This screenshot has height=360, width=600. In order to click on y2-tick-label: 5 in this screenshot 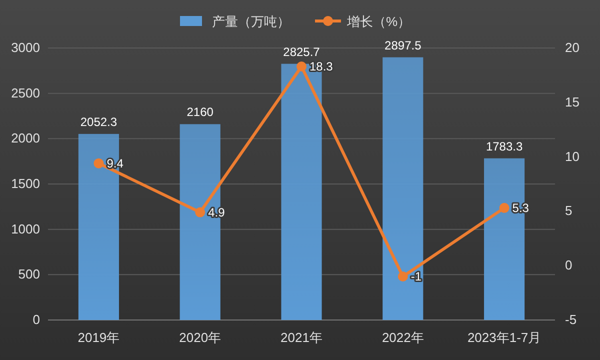, I will do `click(568, 210)`.